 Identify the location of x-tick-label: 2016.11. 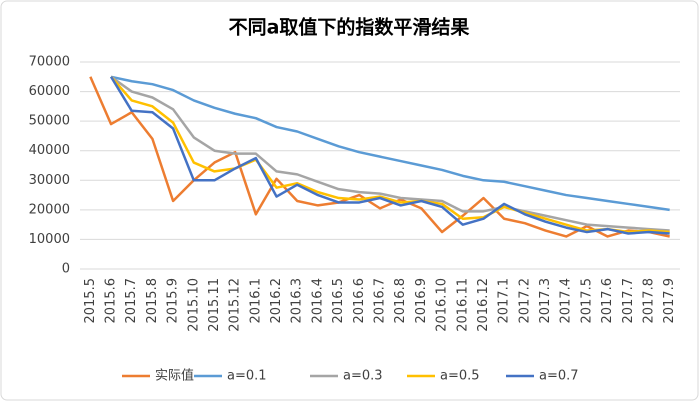
(462, 305).